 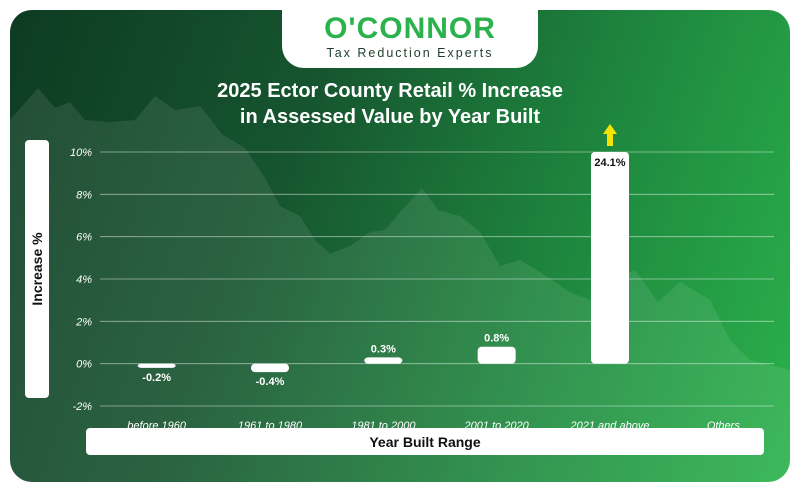 What do you see at coordinates (390, 117) in the screenshot?
I see `chart-title-line-2: in Assessed Value by Year Built` at bounding box center [390, 117].